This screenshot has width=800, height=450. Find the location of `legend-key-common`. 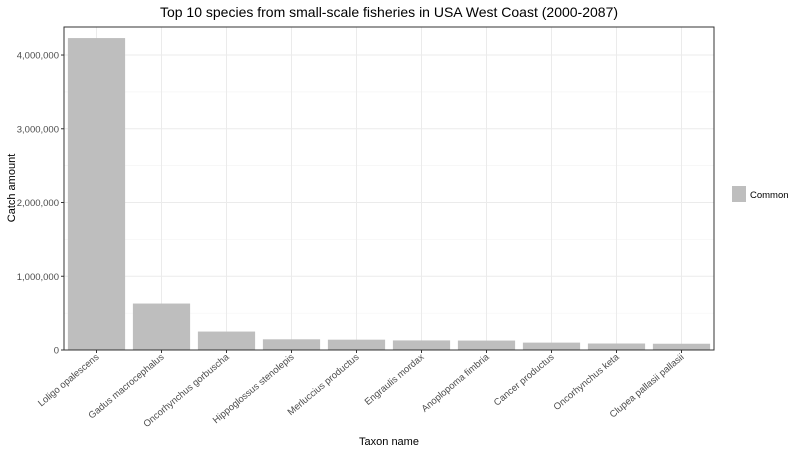

legend-key-common is located at coordinates (739, 194).